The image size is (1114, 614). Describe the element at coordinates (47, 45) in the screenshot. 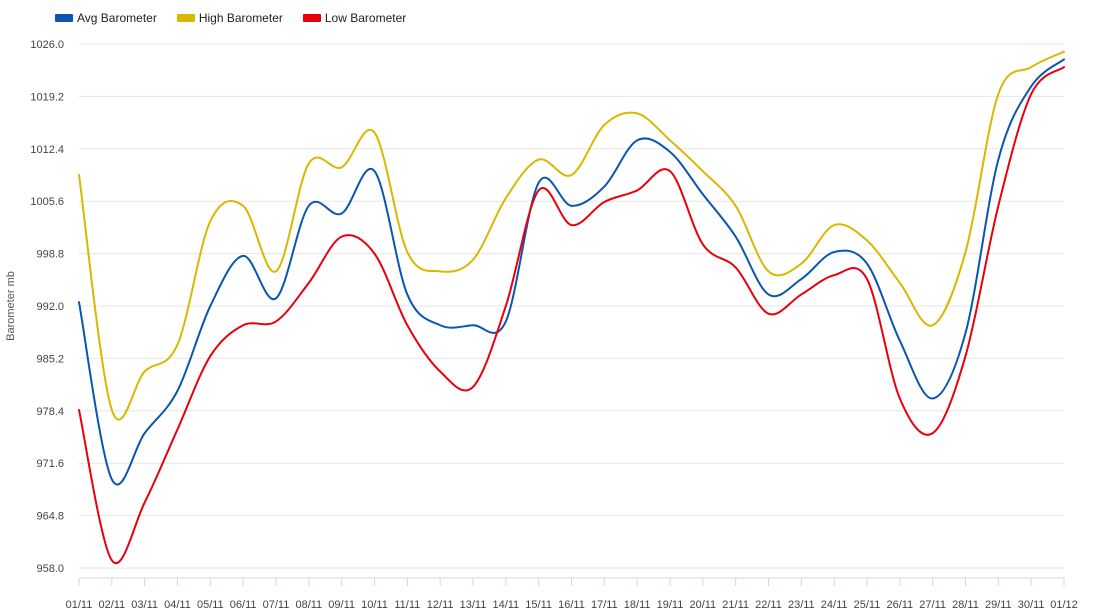

I see `y-tick-label: 1026.0` at that location.